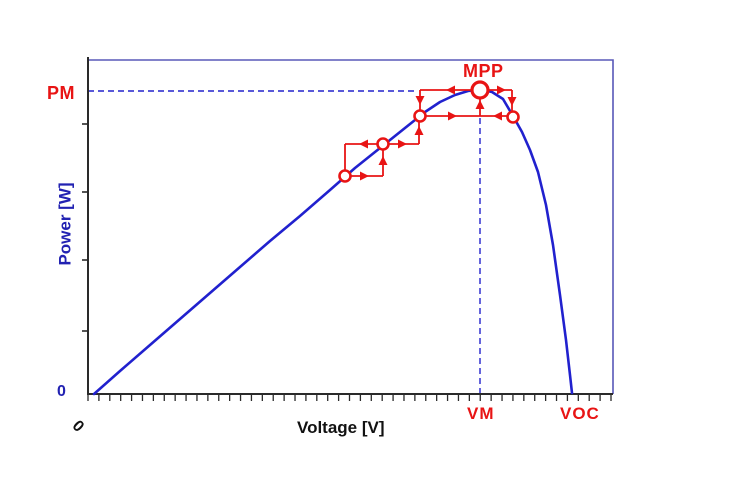 This screenshot has height=485, width=751. What do you see at coordinates (480, 90) in the screenshot?
I see `mpp-marker` at bounding box center [480, 90].